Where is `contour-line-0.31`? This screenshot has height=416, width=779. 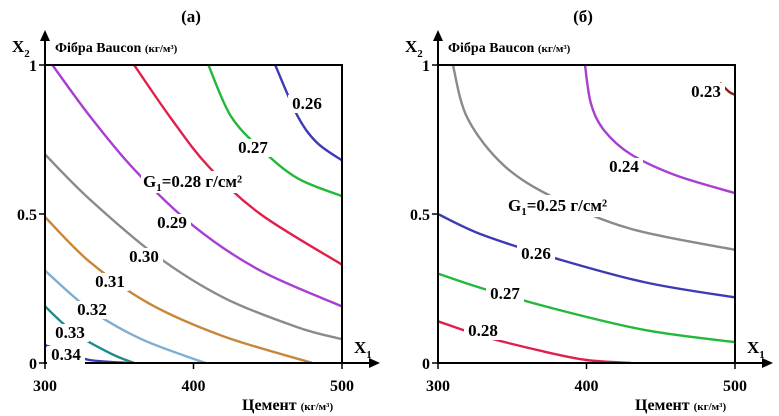 contour-line-0.31 is located at coordinates (179, 289).